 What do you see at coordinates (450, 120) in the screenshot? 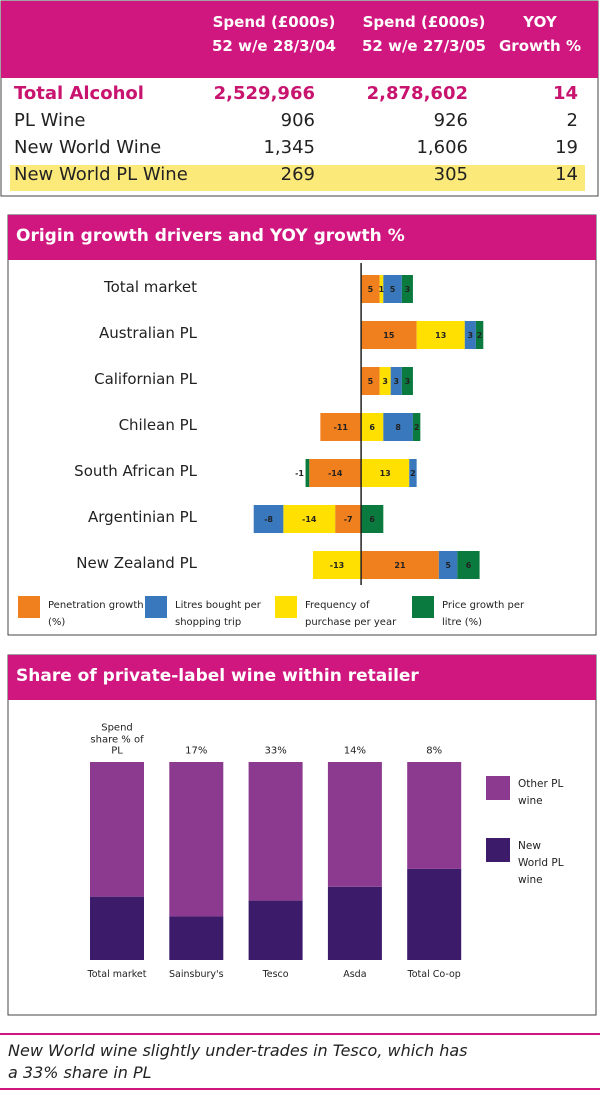
I see `table-cell: 926` at bounding box center [450, 120].